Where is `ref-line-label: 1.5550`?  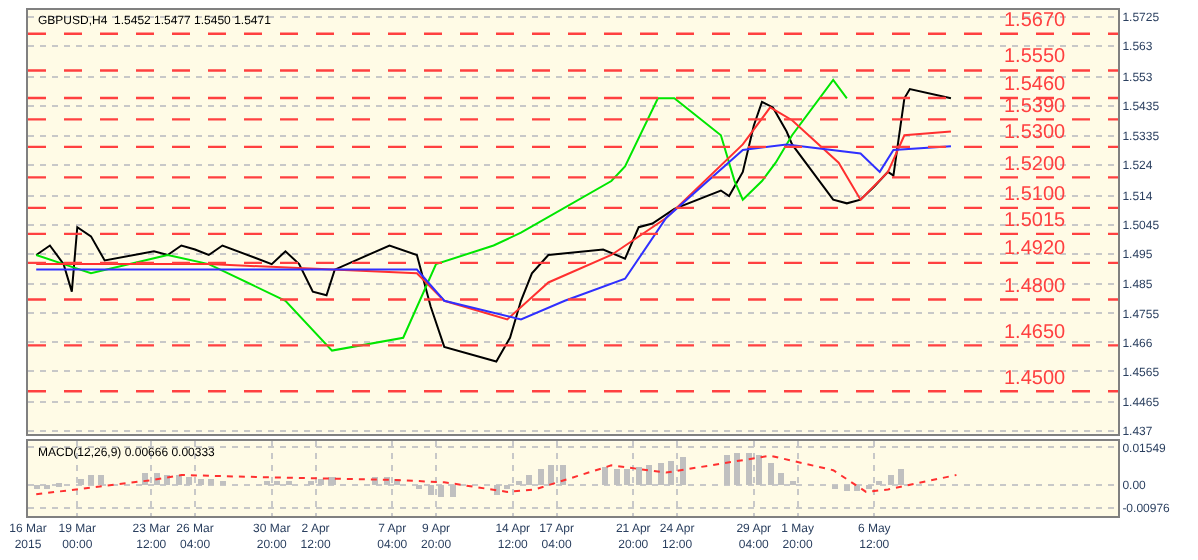
ref-line-label: 1.5550 is located at coordinates (1035, 57).